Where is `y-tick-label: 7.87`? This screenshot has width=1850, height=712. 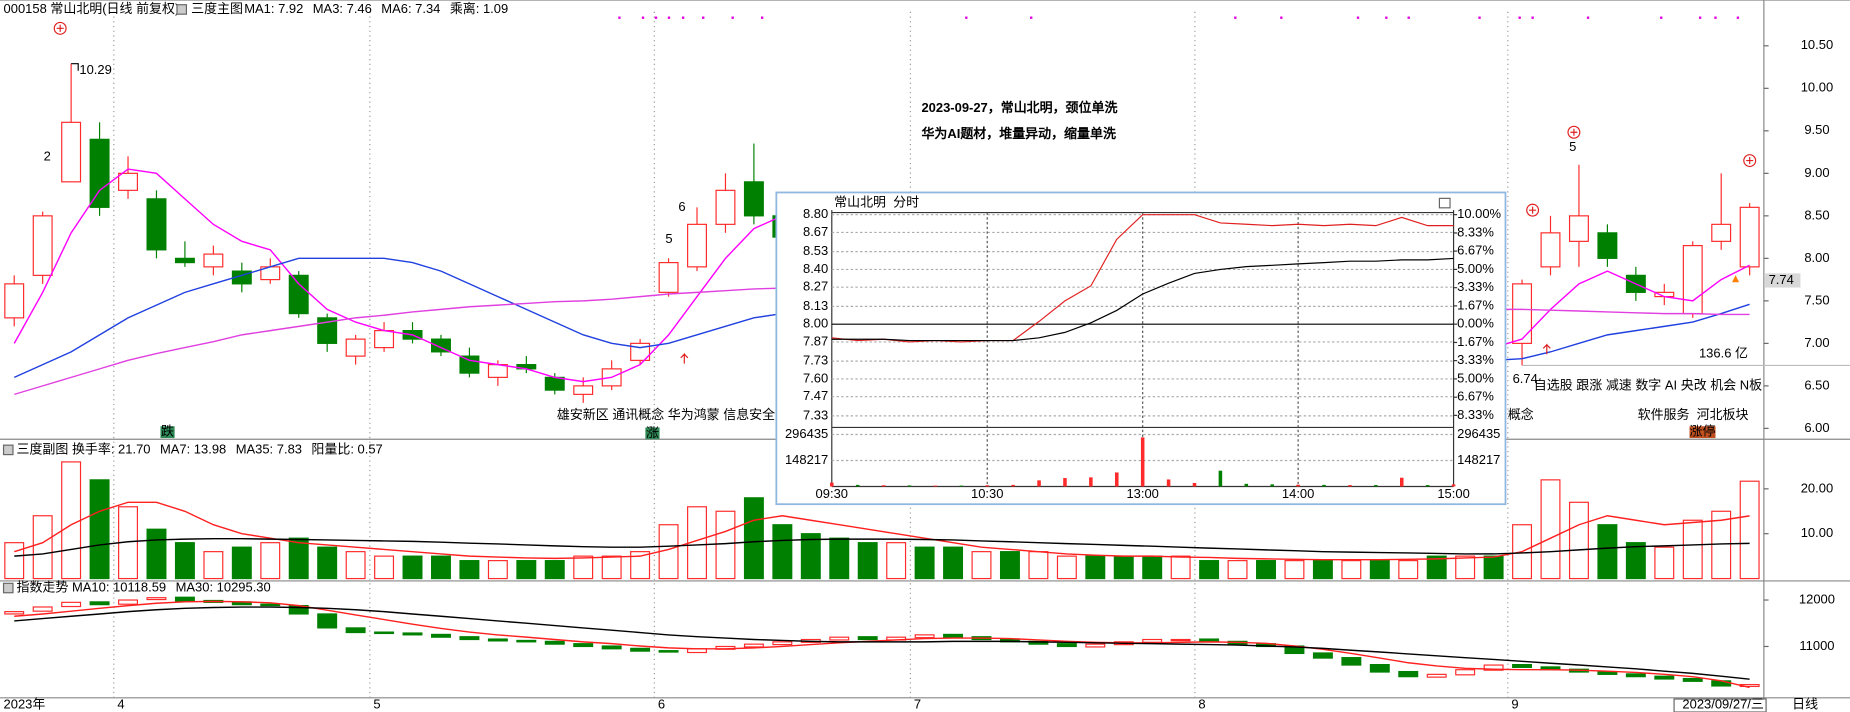 y-tick-label: 7.87 is located at coordinates (815, 340).